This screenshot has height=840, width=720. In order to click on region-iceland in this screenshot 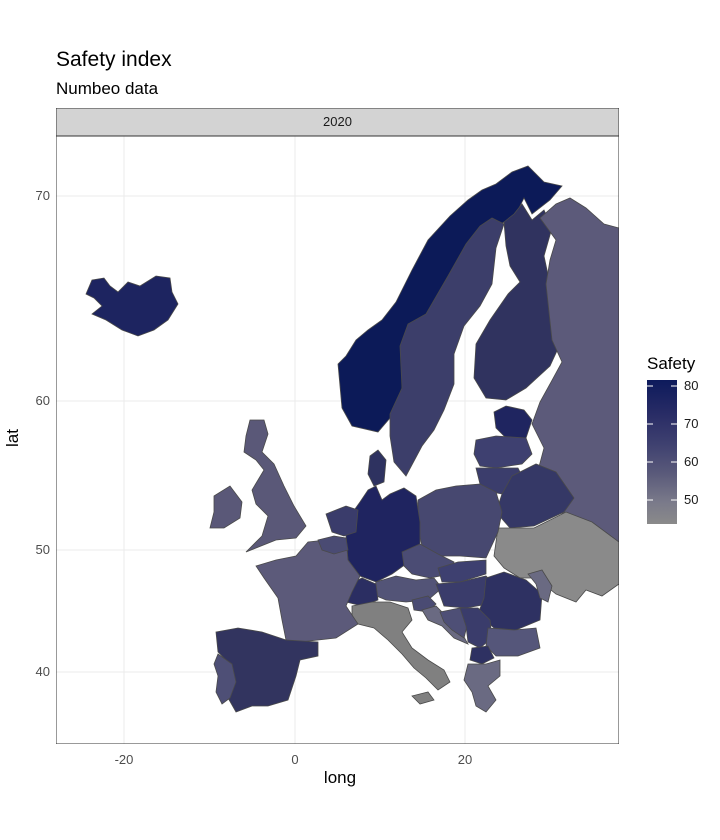, I will do `click(132, 306)`.